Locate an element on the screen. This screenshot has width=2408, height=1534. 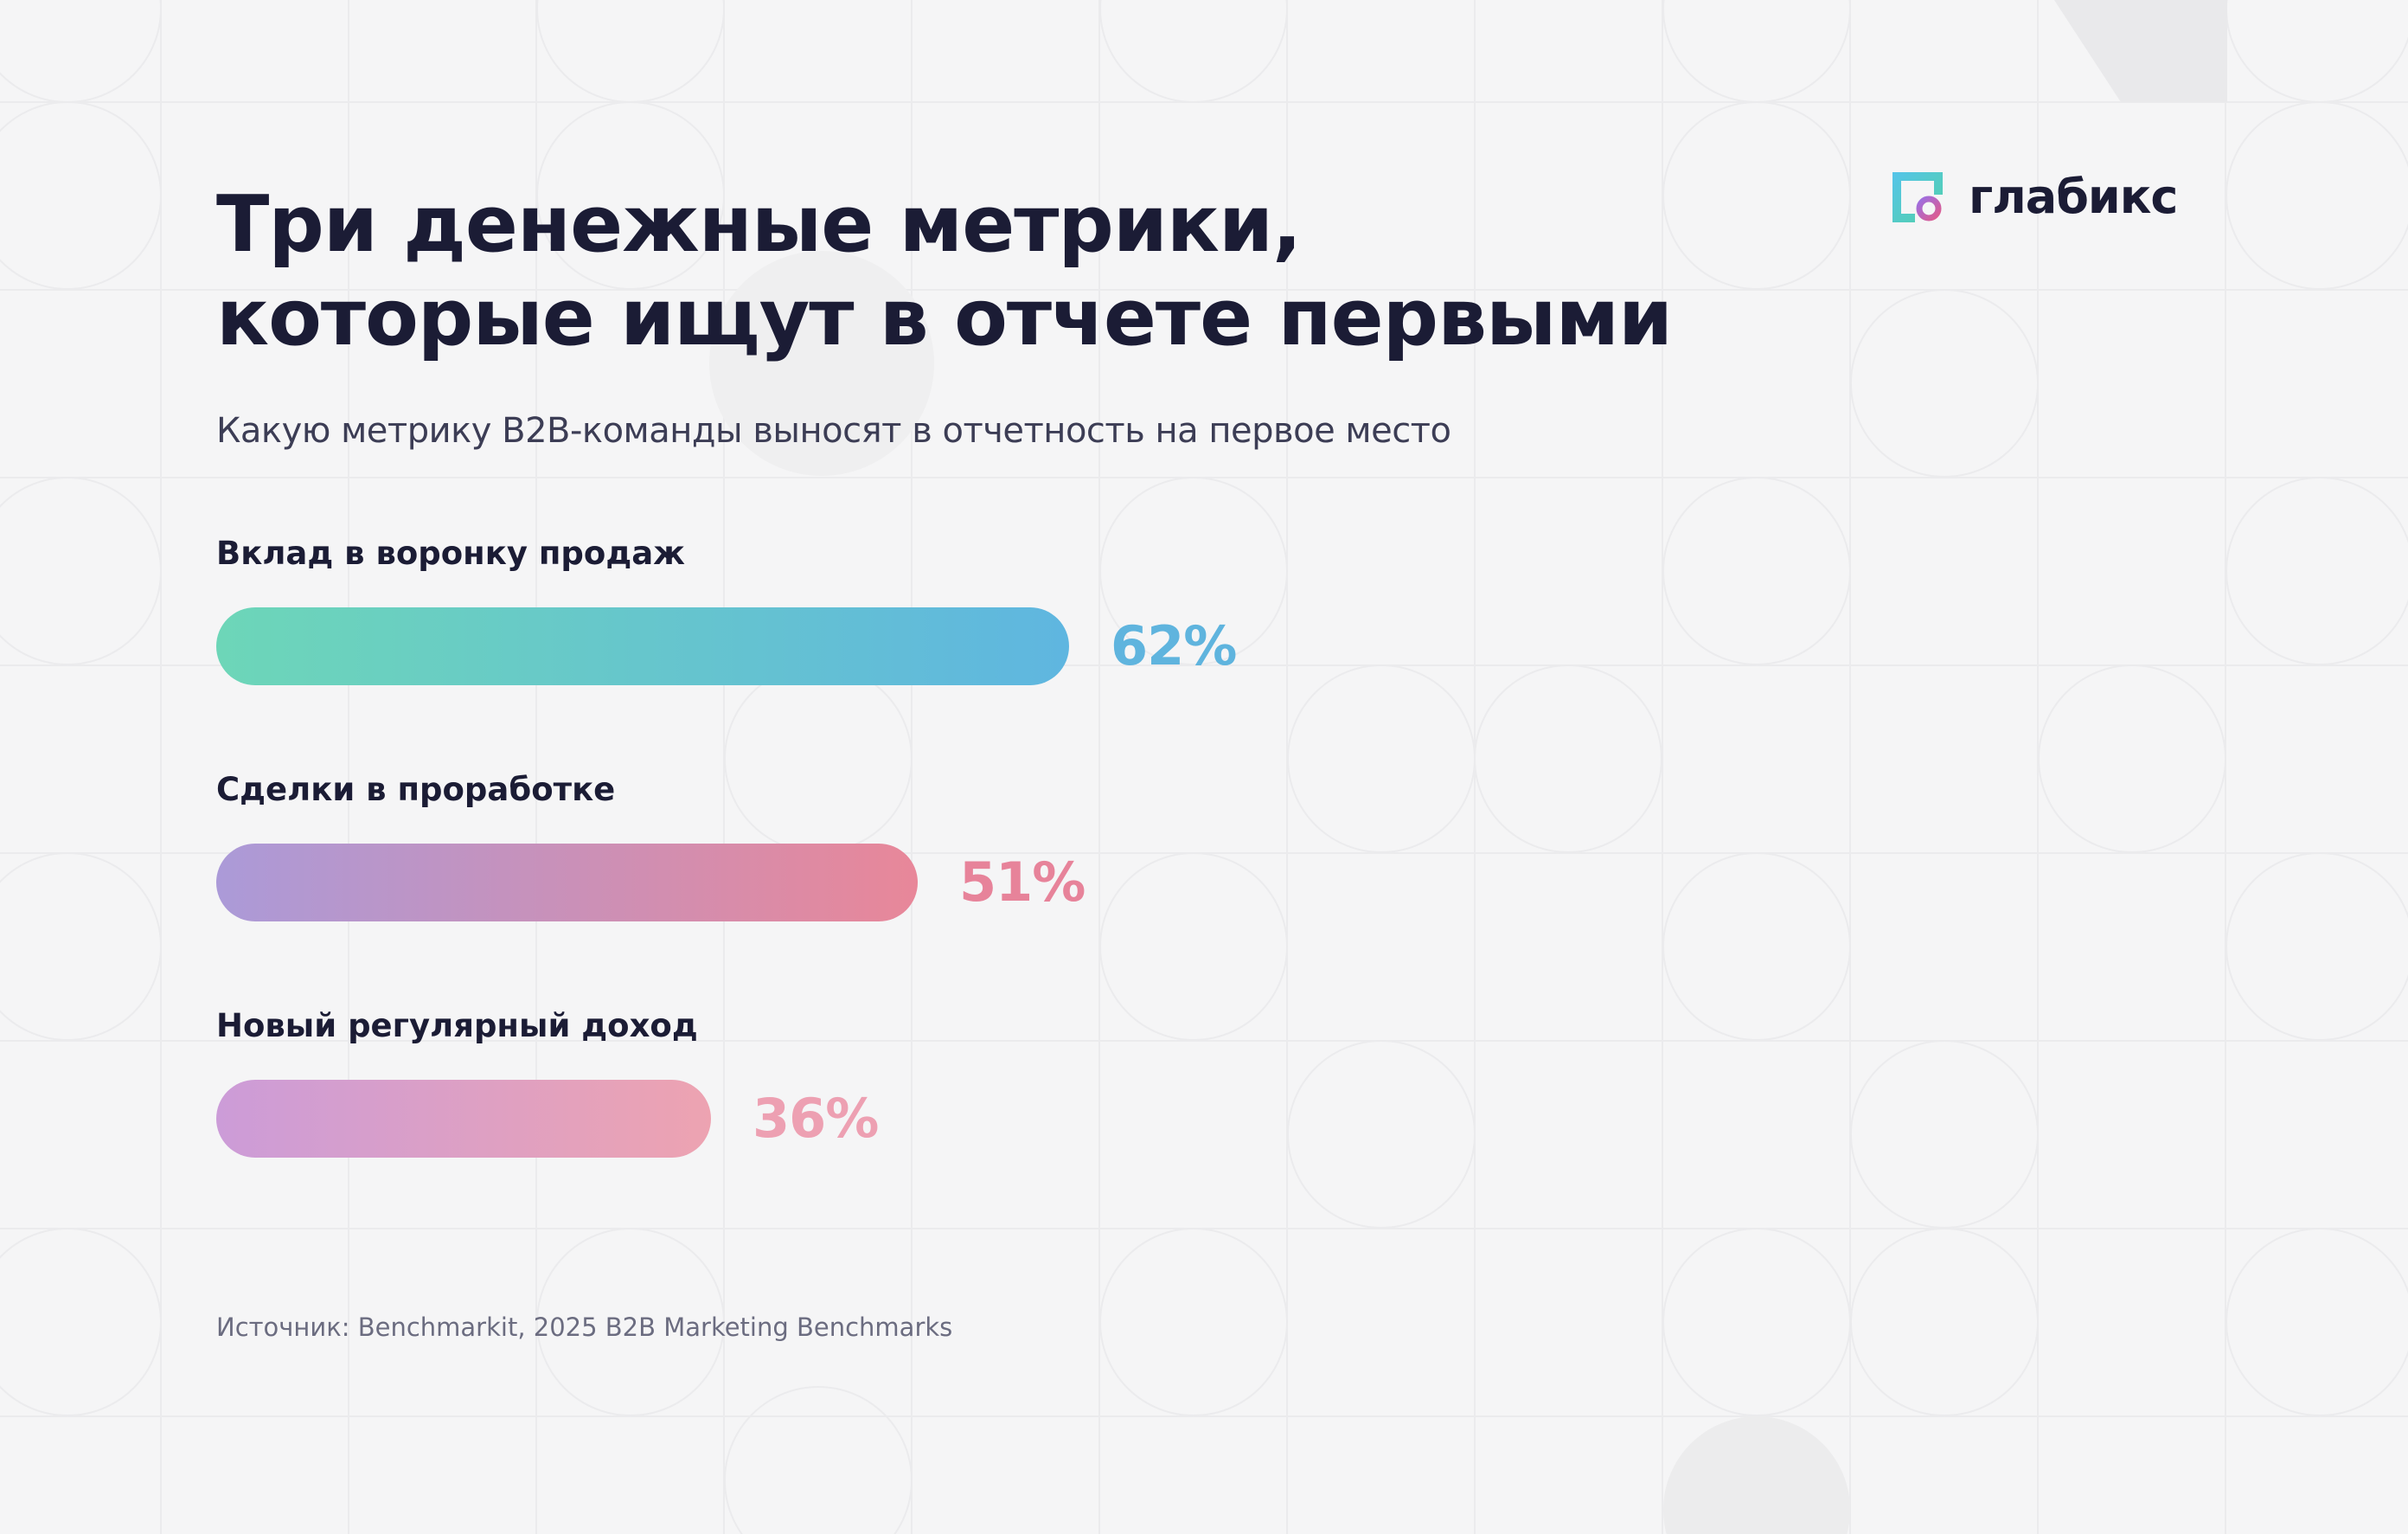
bar-row-1: Вклад в воронку продаж 62% is located at coordinates (994, 617).